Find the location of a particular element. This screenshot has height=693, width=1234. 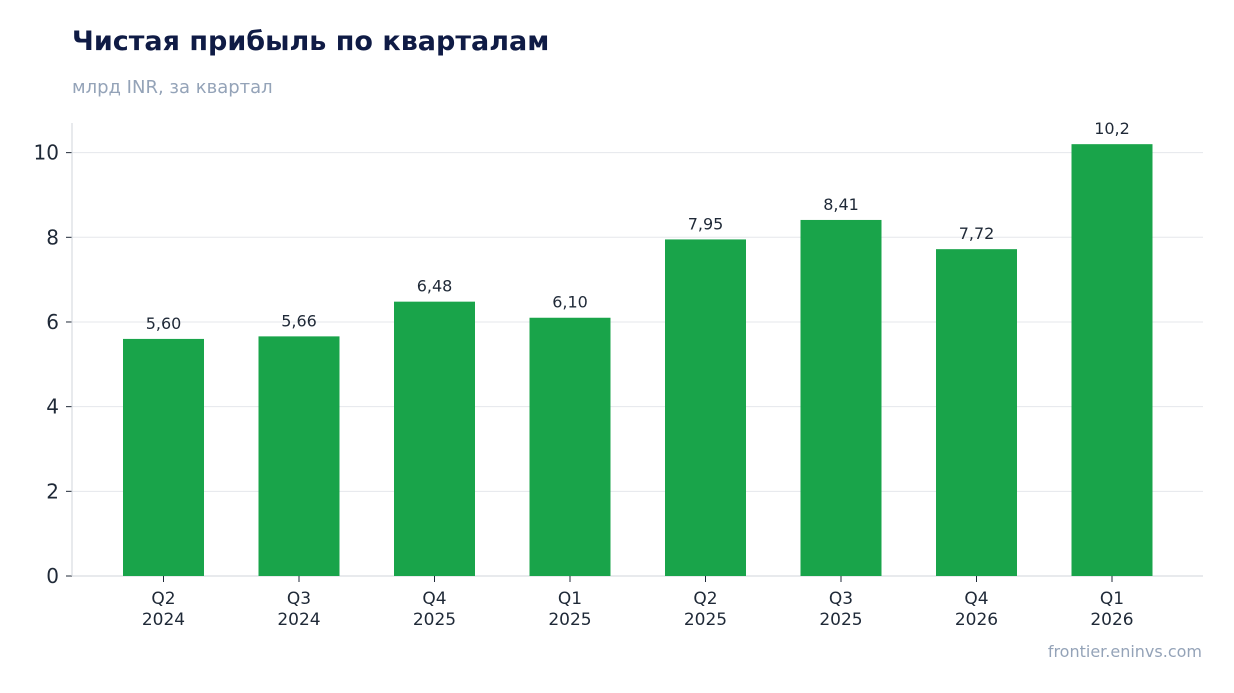

y-tick-label: 0 is located at coordinates (52, 576).